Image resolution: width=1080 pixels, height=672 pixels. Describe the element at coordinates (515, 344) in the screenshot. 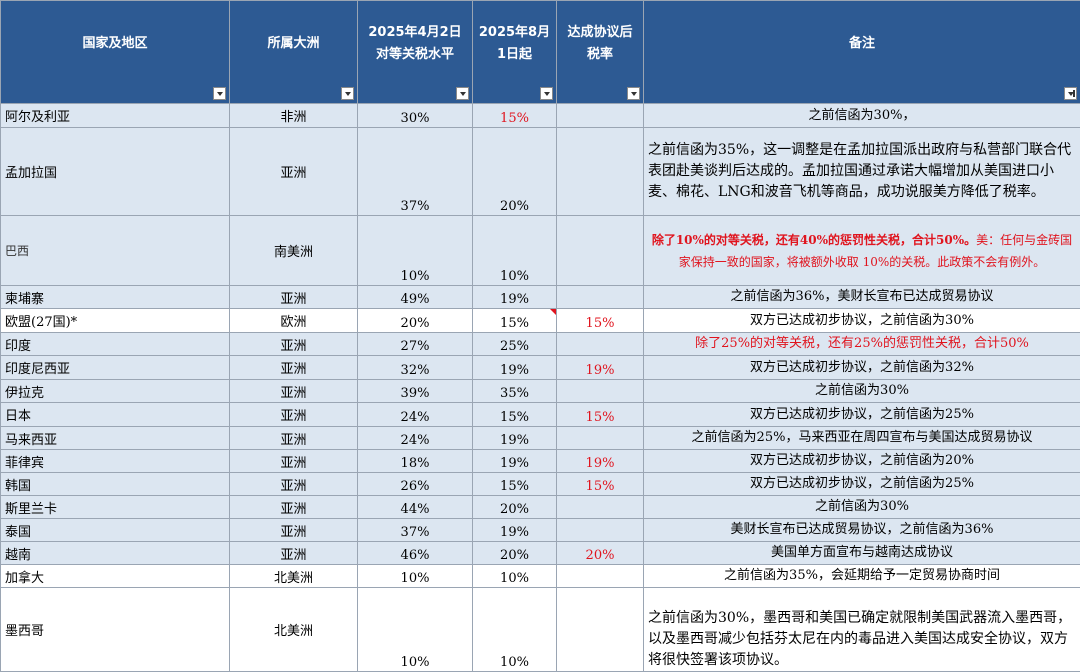

I see `aug1-rate-cell: 25%` at that location.